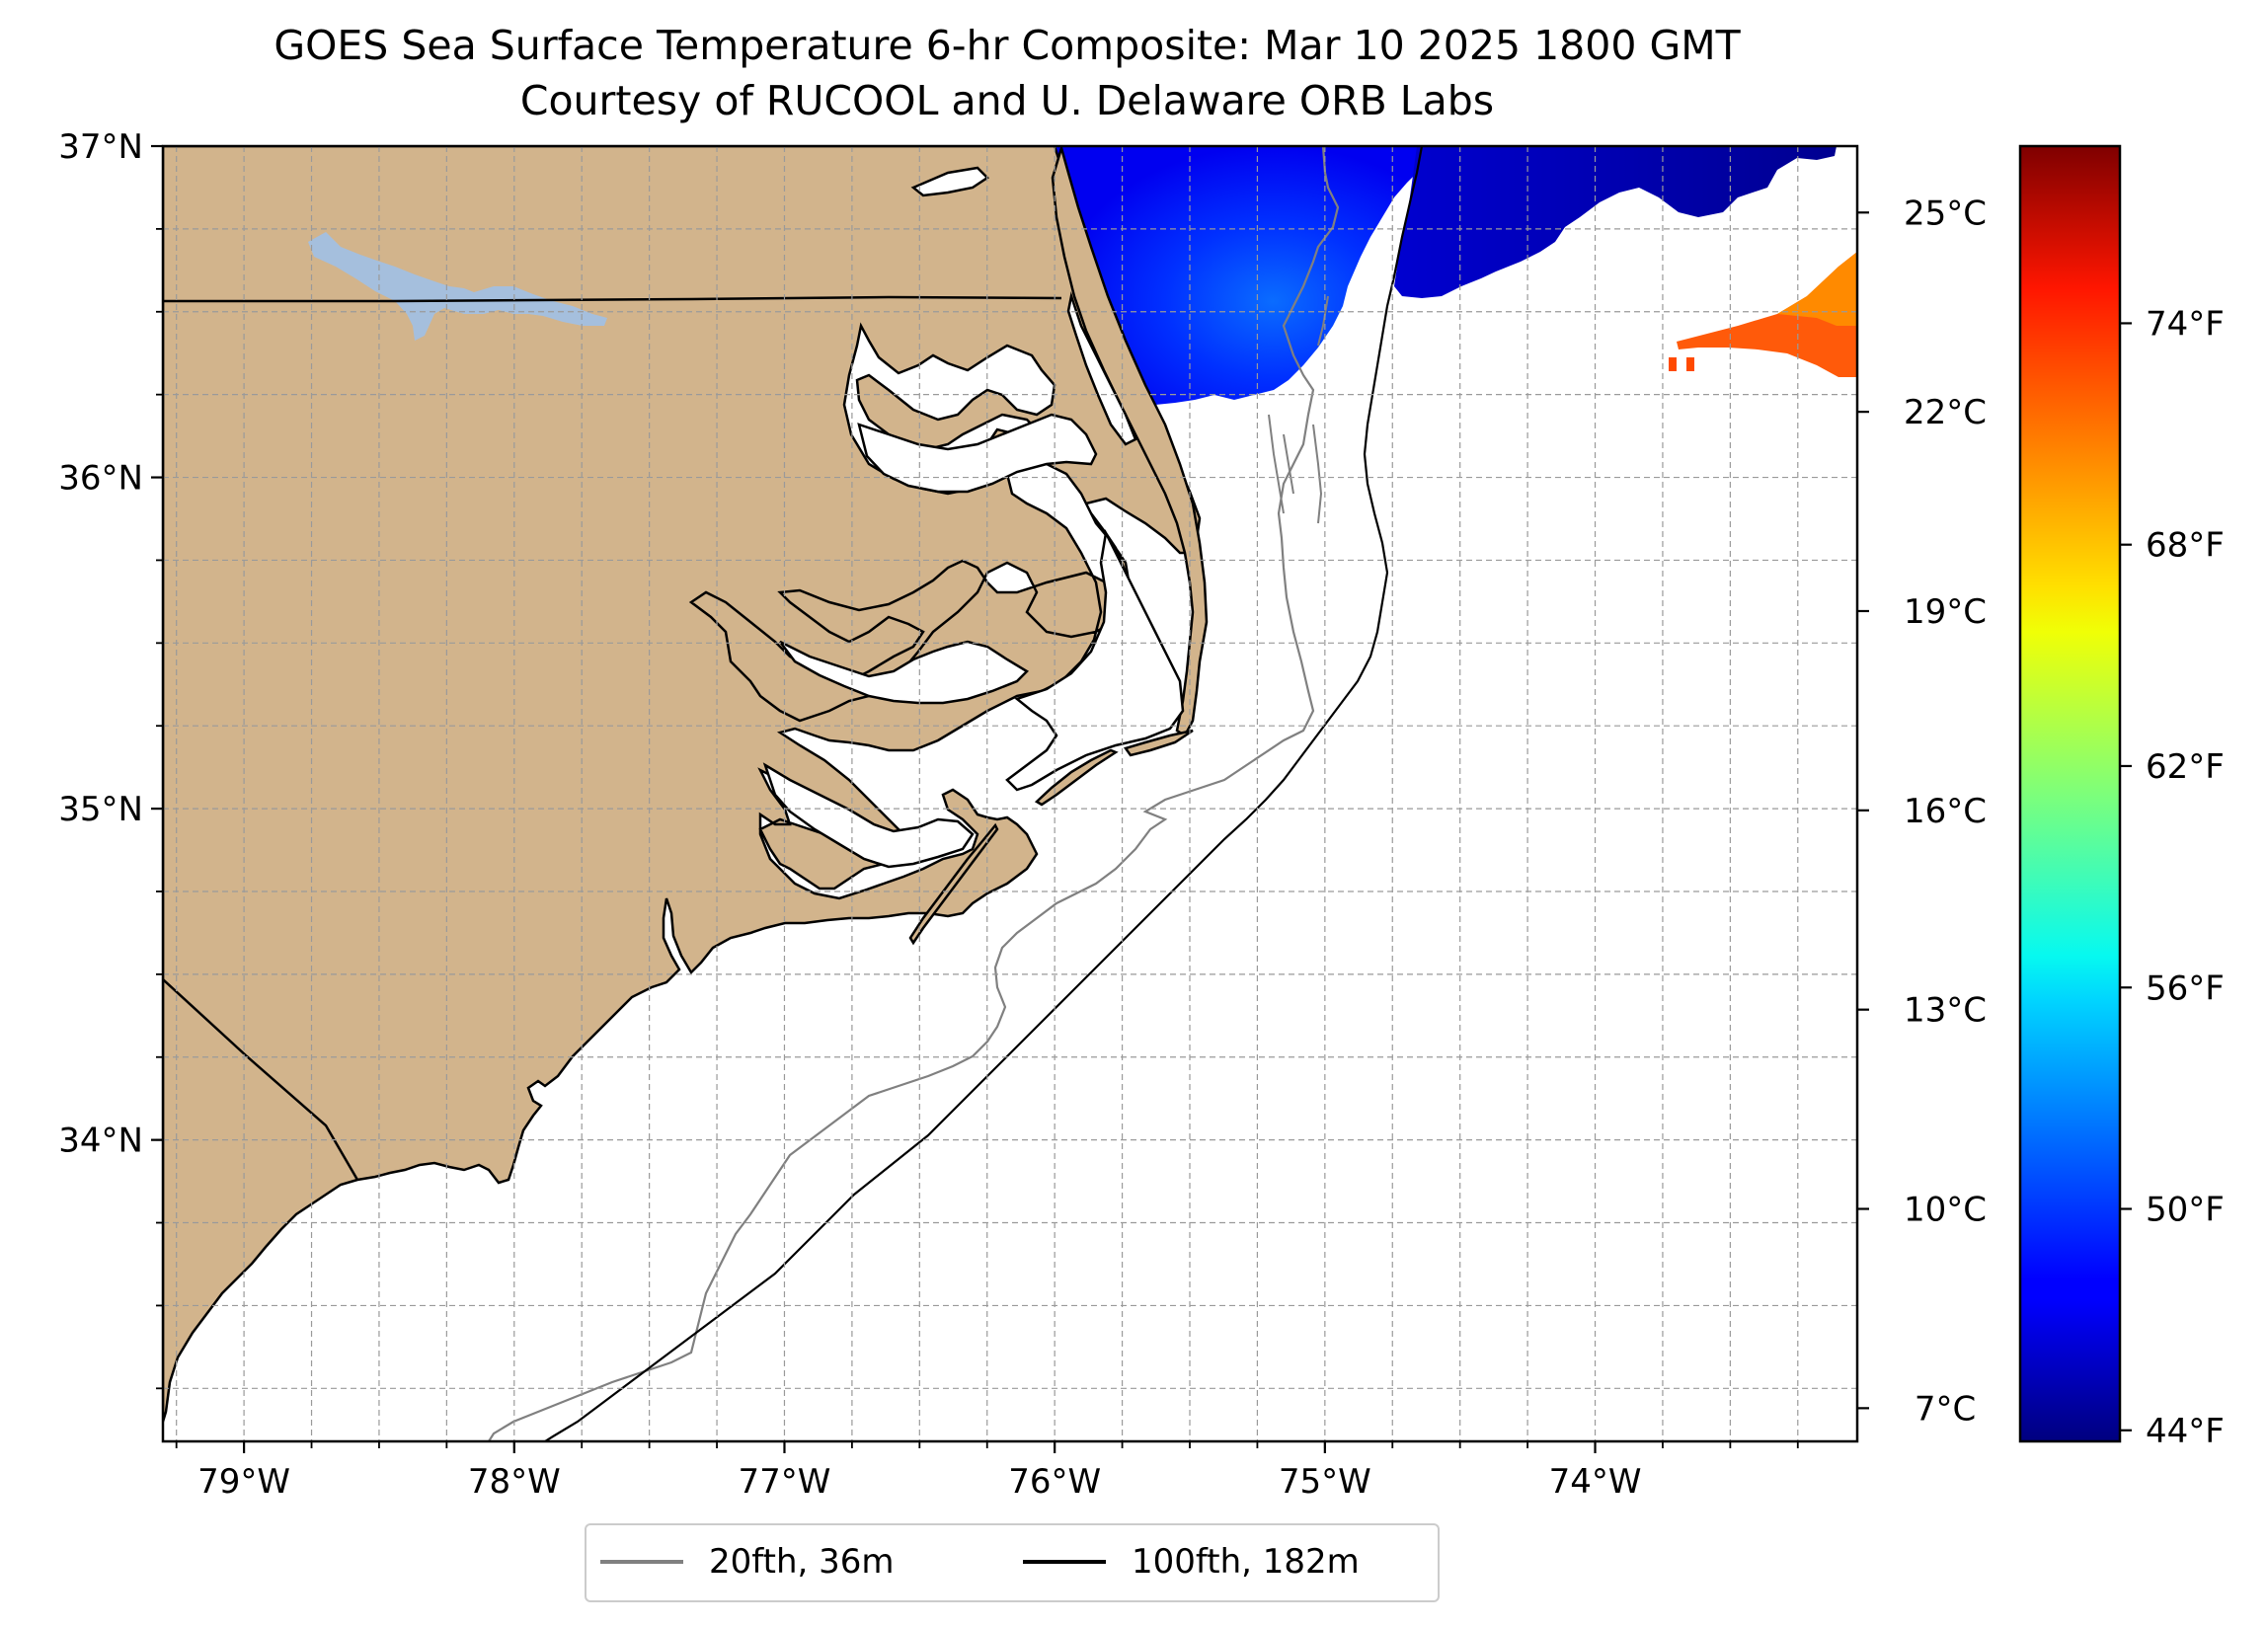 Image resolution: width=2268 pixels, height=1626 pixels. What do you see at coordinates (243, 1482) in the screenshot?
I see `lon-tick-label: 79°W` at bounding box center [243, 1482].